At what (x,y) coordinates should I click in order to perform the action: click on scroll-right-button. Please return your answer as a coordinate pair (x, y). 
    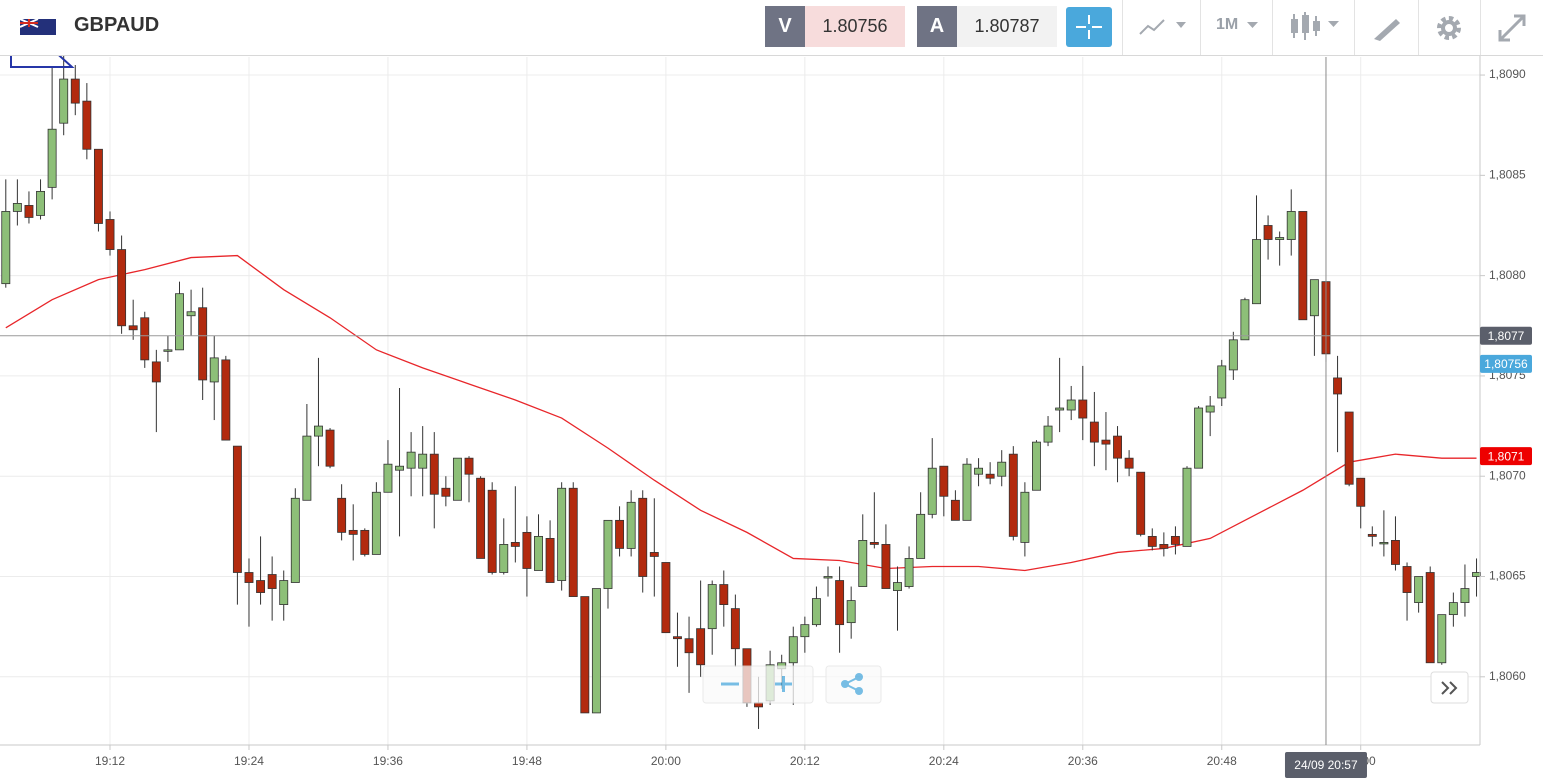
    Looking at the image, I should click on (1449, 687).